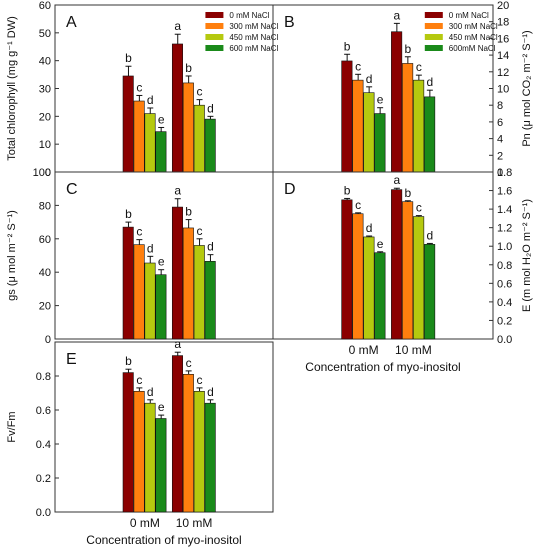 This screenshot has height=550, width=547. I want to click on legend-label: 600 mM NaCl, so click(253, 48).